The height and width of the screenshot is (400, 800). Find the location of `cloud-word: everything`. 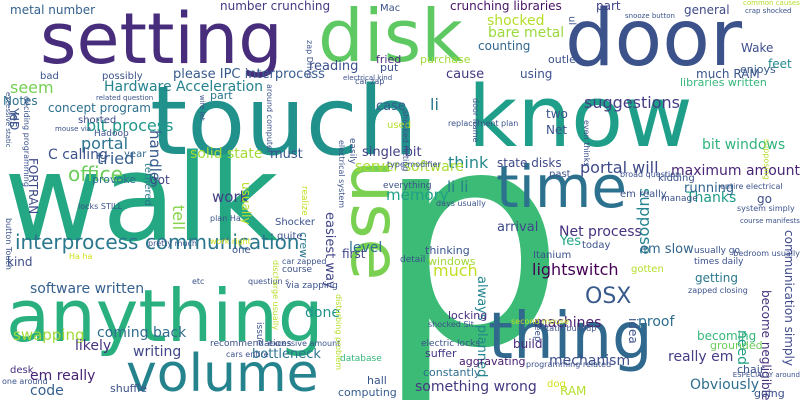

cloud-word: everything is located at coordinates (407, 186).